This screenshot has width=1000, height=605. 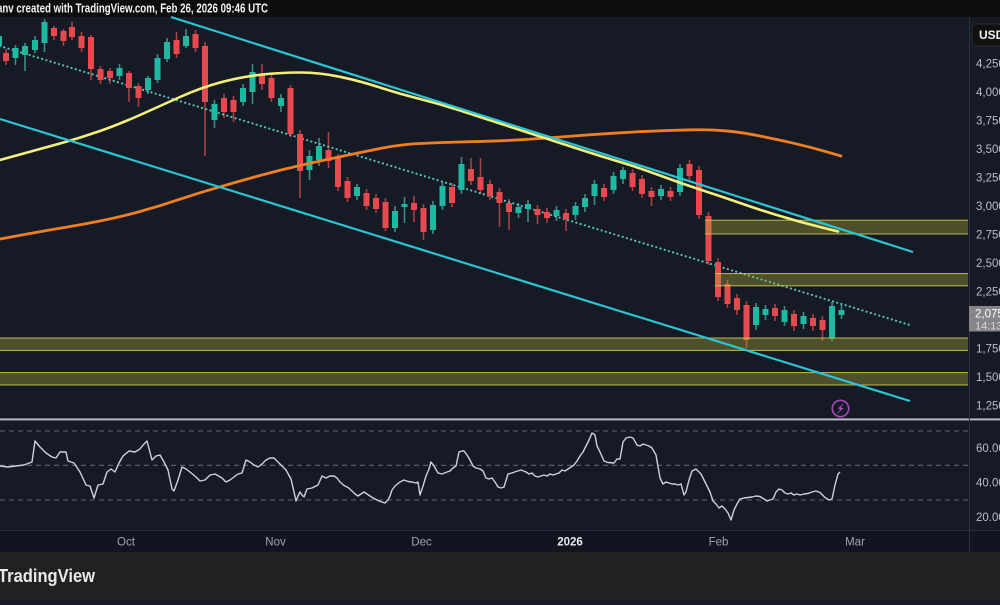 What do you see at coordinates (988, 93) in the screenshot?
I see `svg-text: 4,000` at bounding box center [988, 93].